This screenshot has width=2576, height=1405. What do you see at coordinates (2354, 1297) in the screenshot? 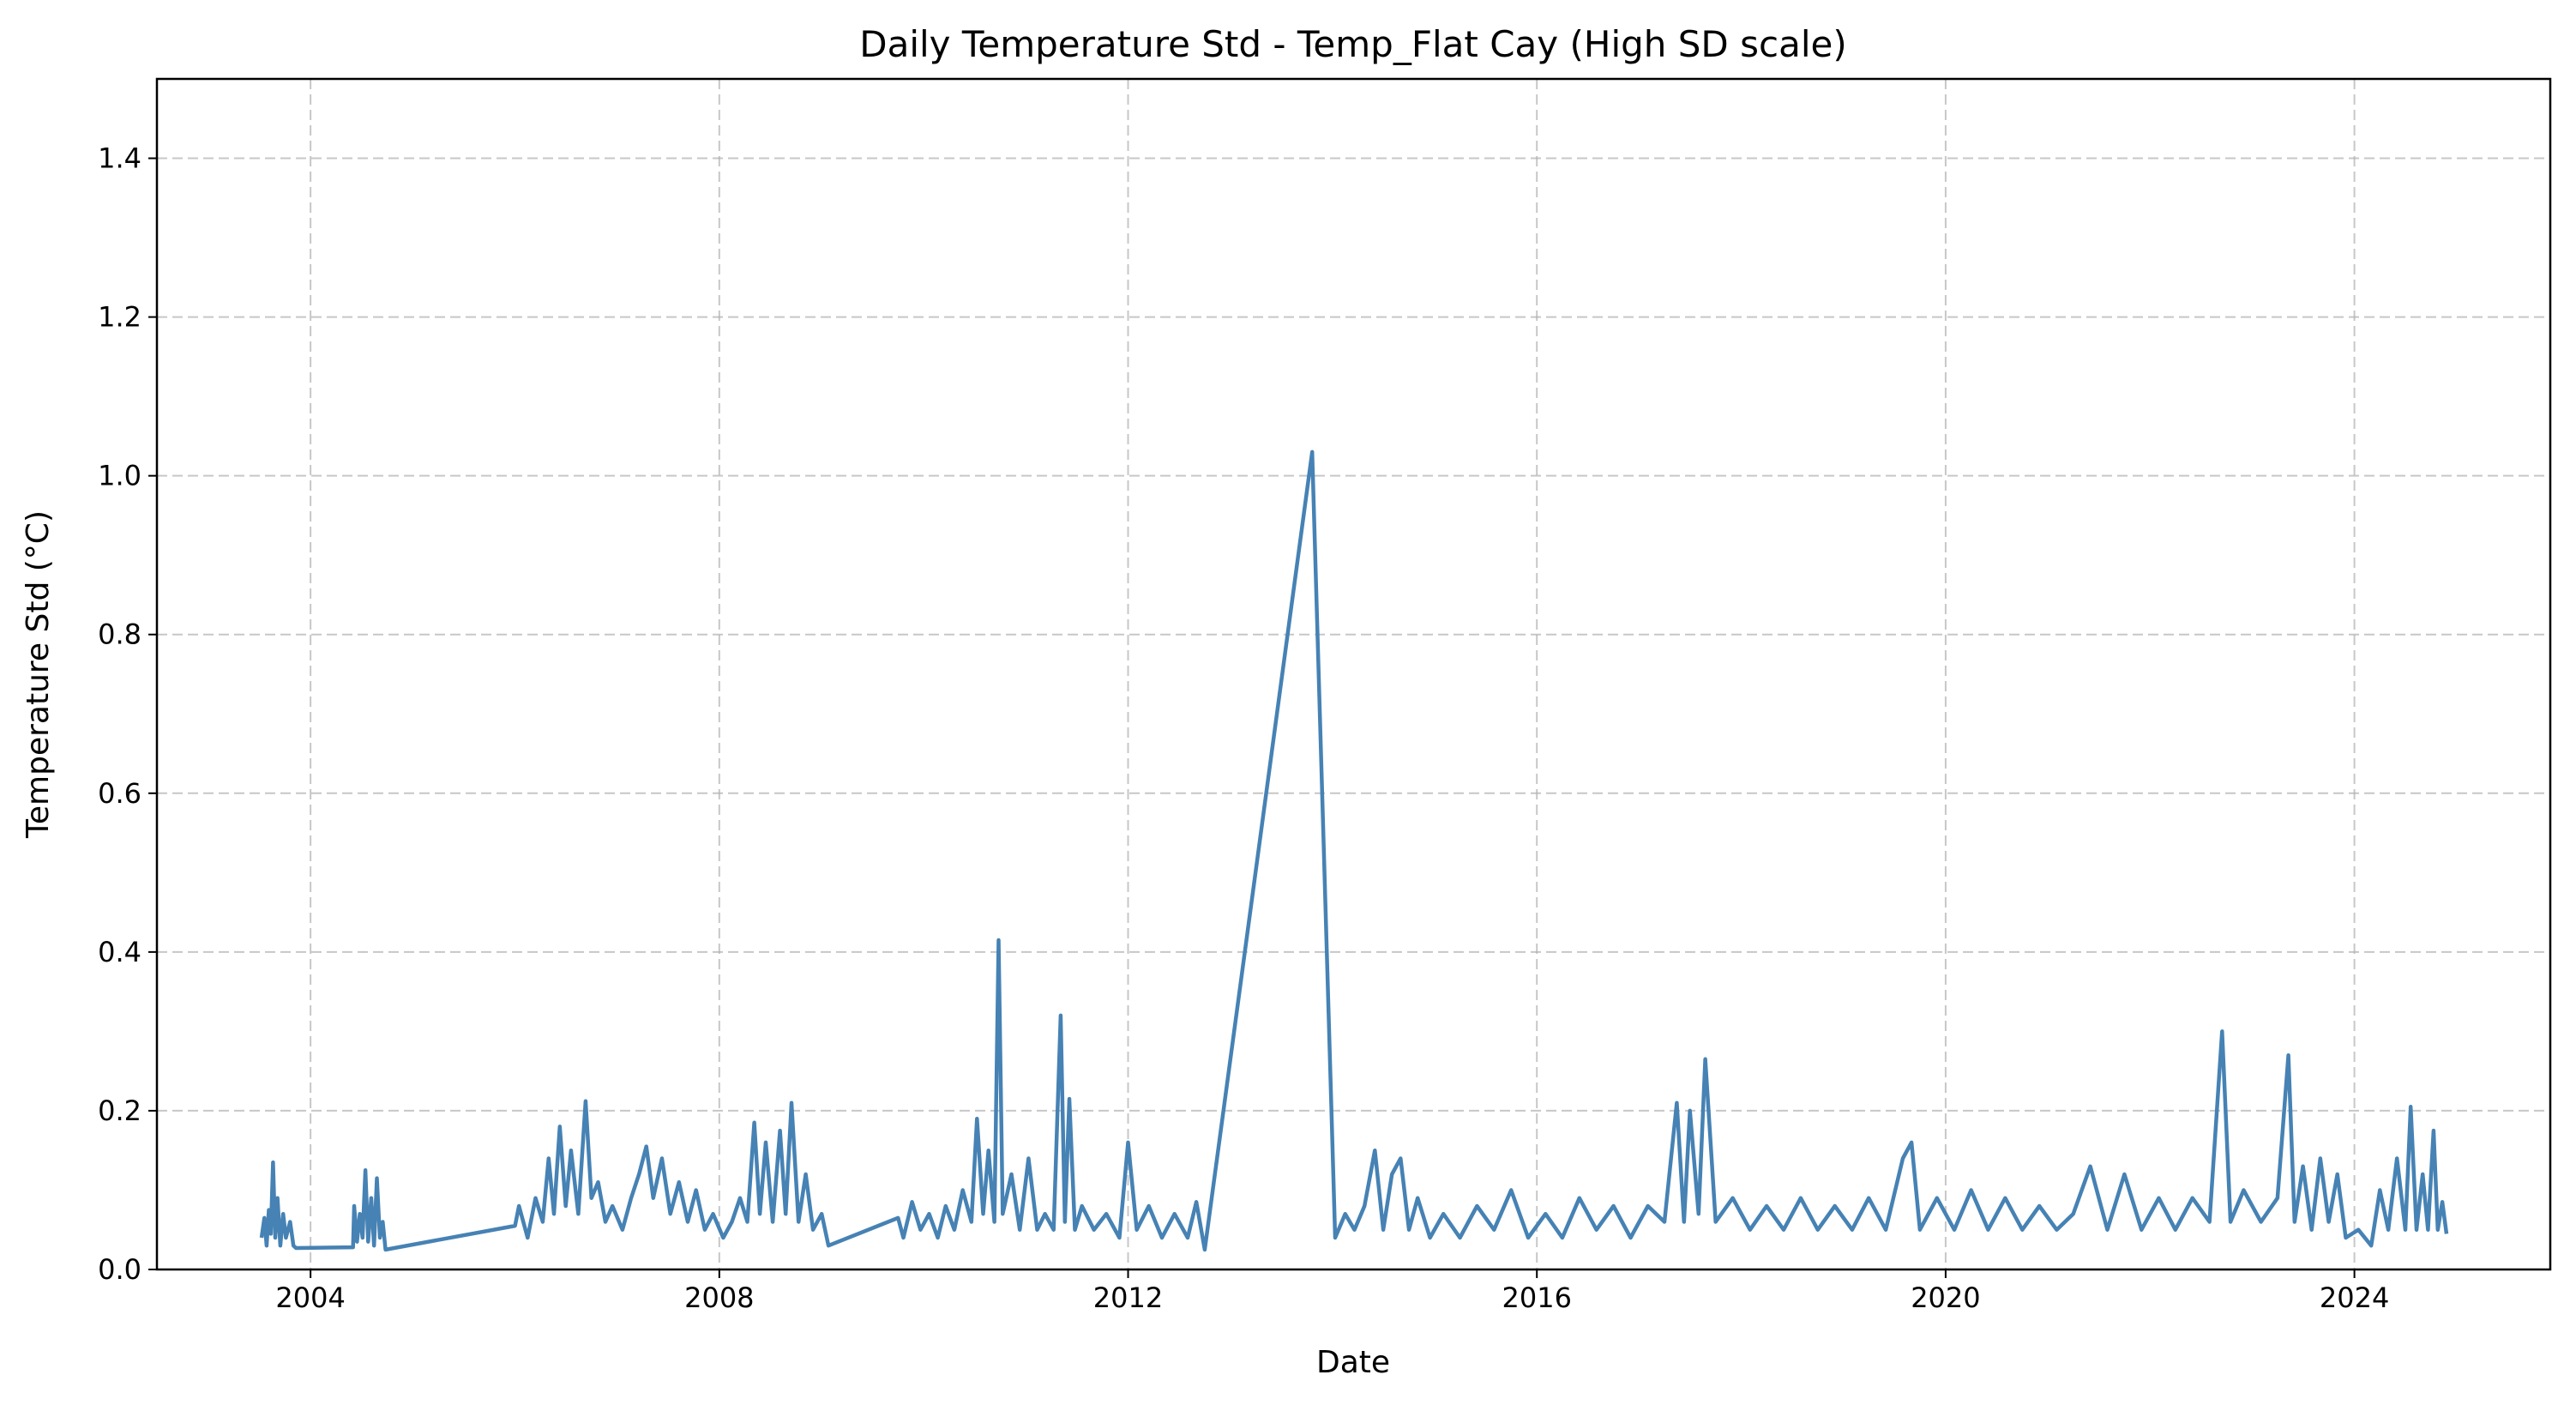
I see `x-tick-label: 2024` at bounding box center [2354, 1297].